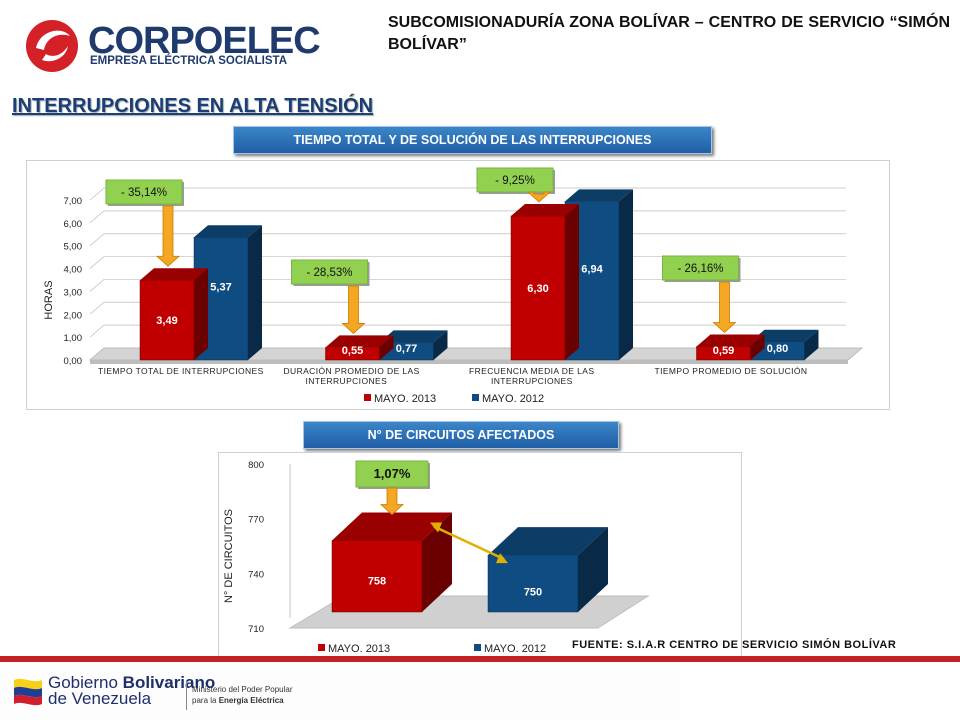 The width and height of the screenshot is (960, 720). I want to click on chart1-data-label-2013: 6,30, so click(537, 289).